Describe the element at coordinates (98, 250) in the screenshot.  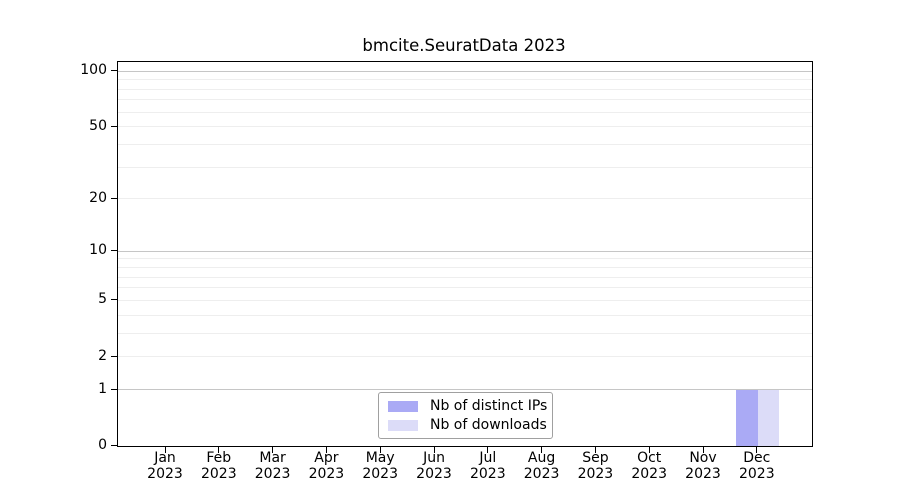
I see `y-tick-label: 10` at that location.